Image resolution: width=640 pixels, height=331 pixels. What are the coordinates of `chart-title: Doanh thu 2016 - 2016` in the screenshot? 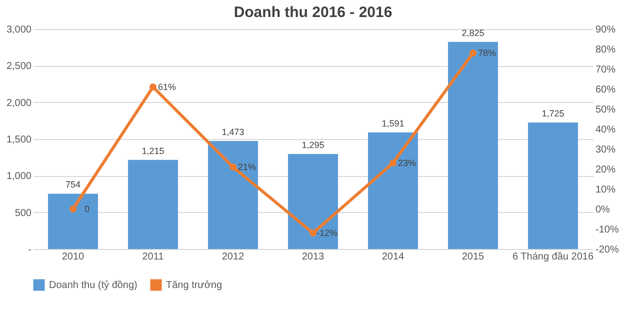 It's located at (313, 12).